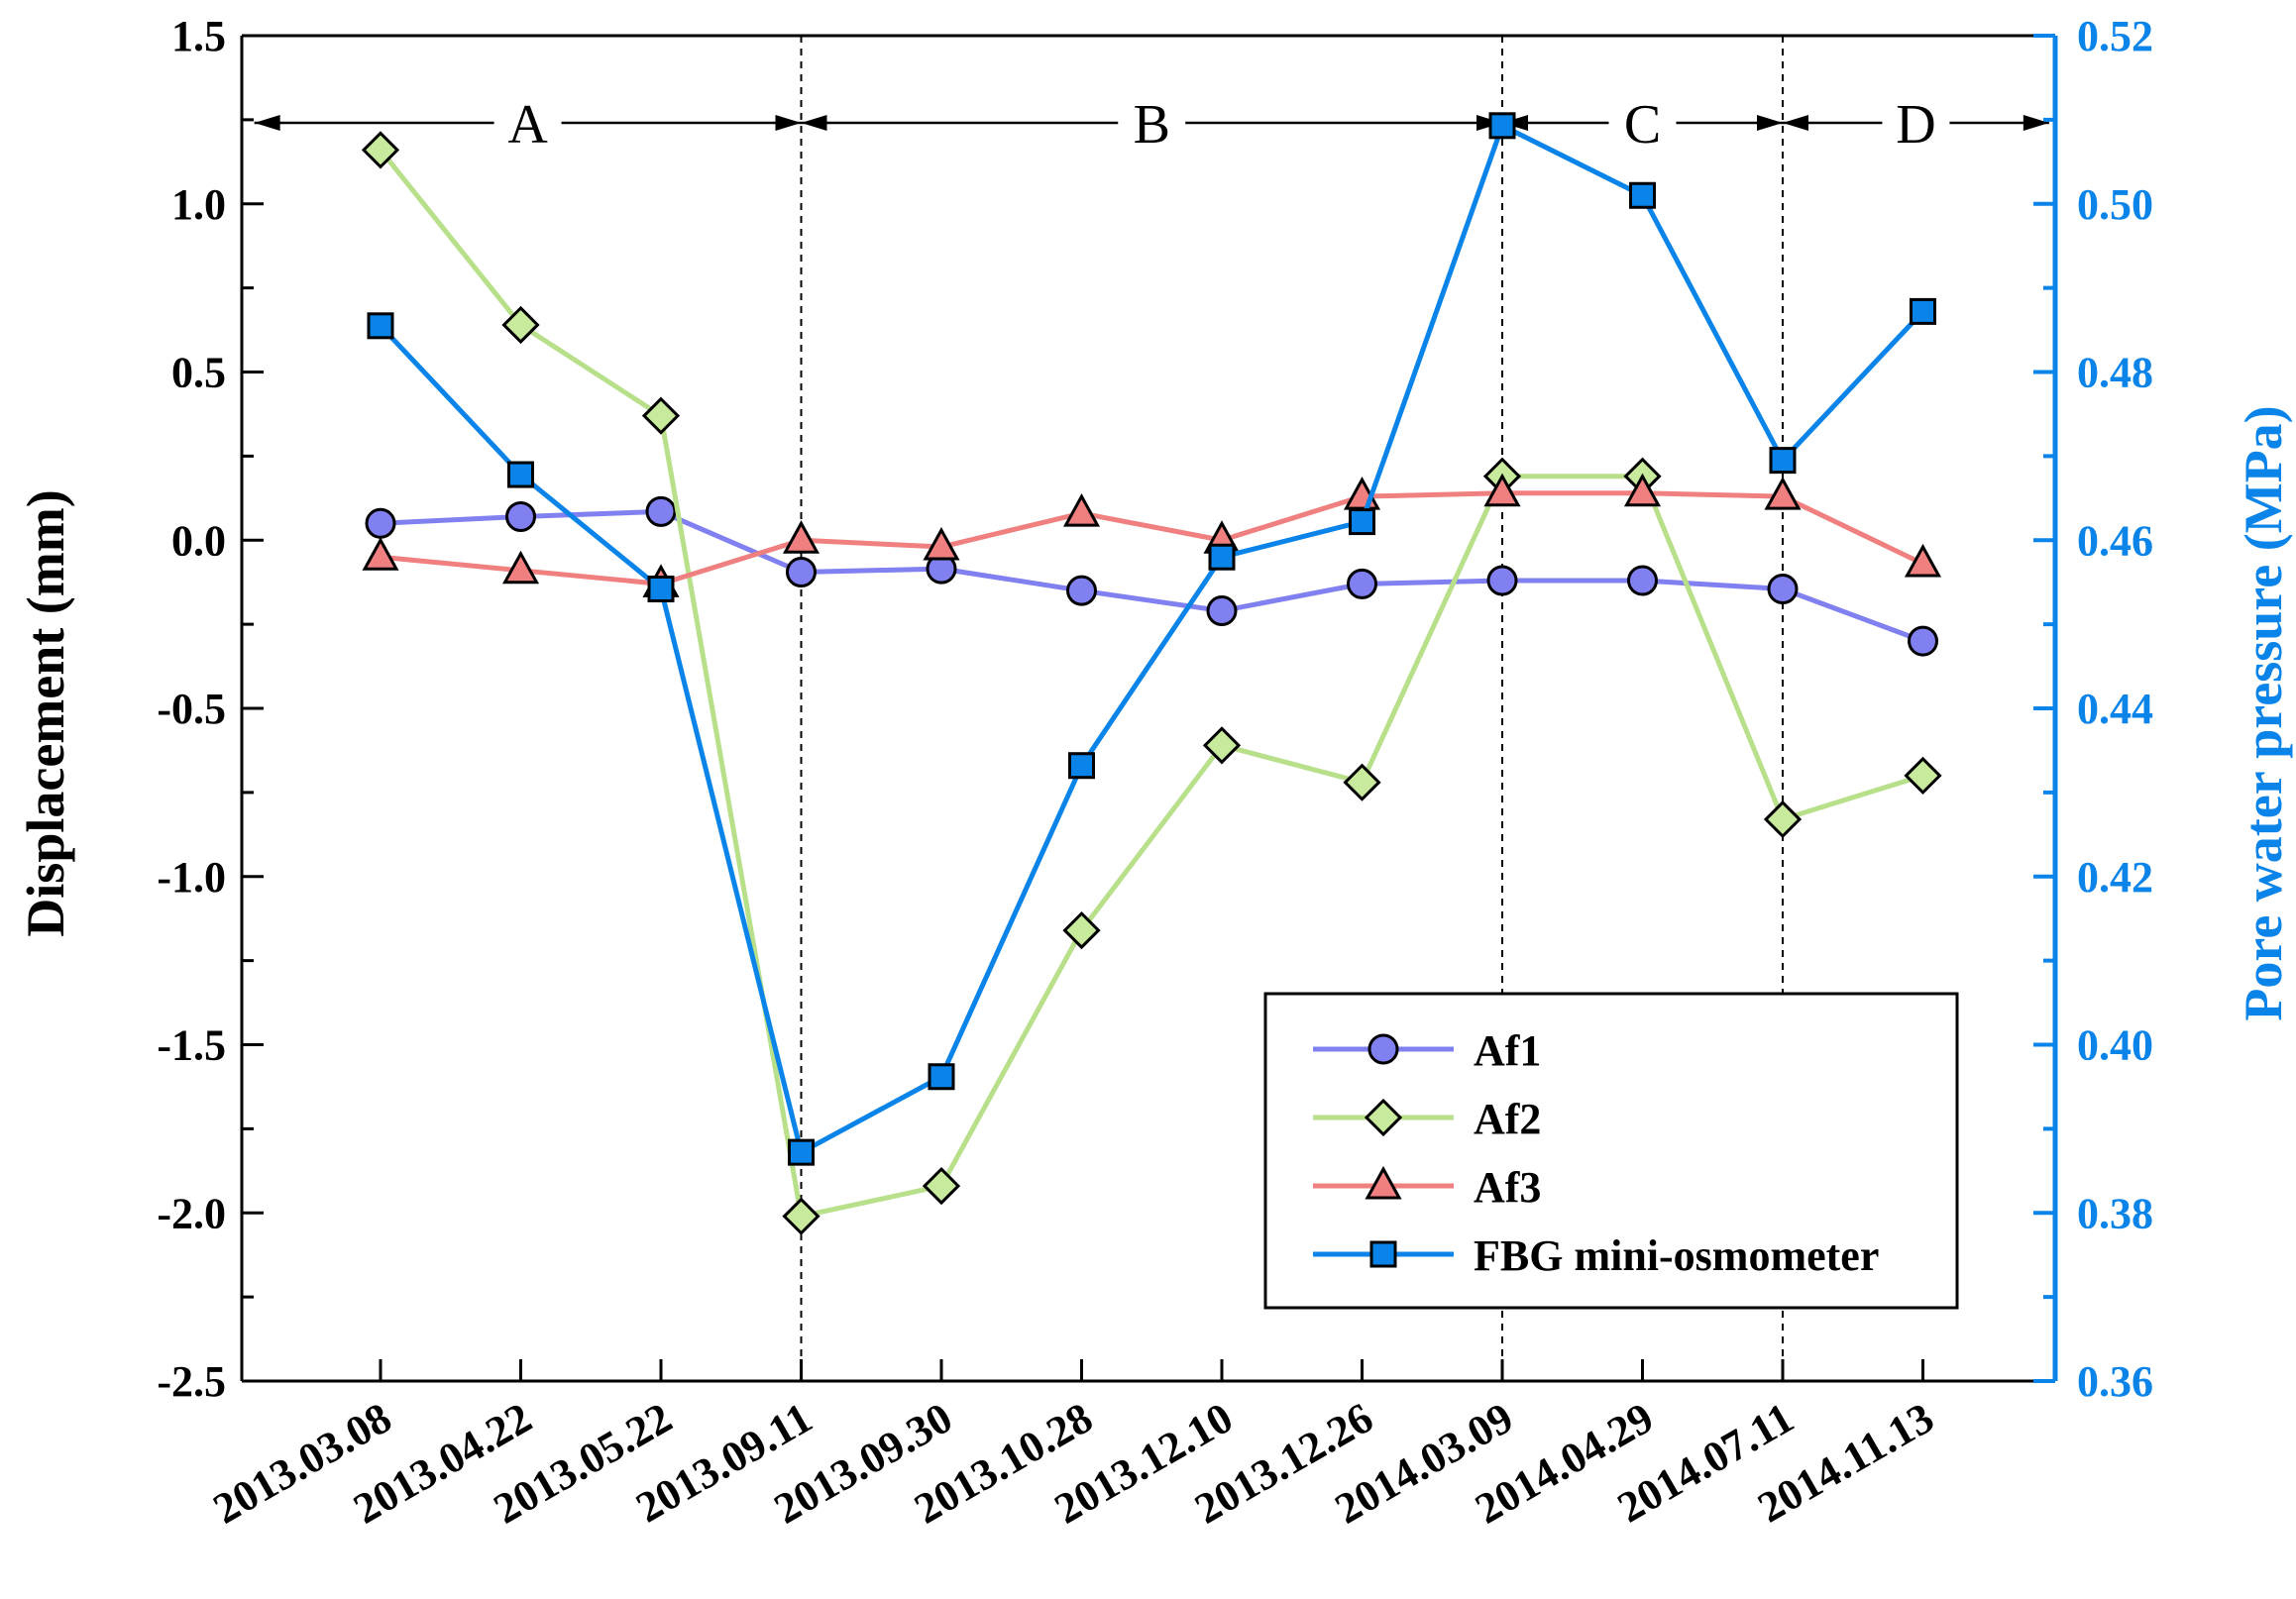 The image size is (2296, 1599). Describe the element at coordinates (1642, 125) in the screenshot. I see `phase-label-C: C` at that location.